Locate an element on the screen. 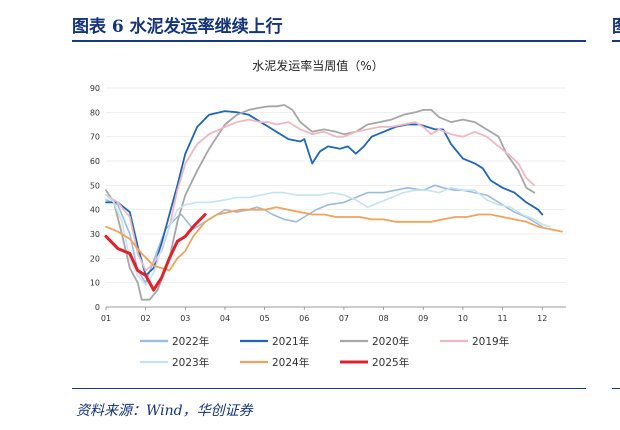 Image resolution: width=620 pixels, height=430 pixels. y-tick-label: 0 is located at coordinates (97, 307).